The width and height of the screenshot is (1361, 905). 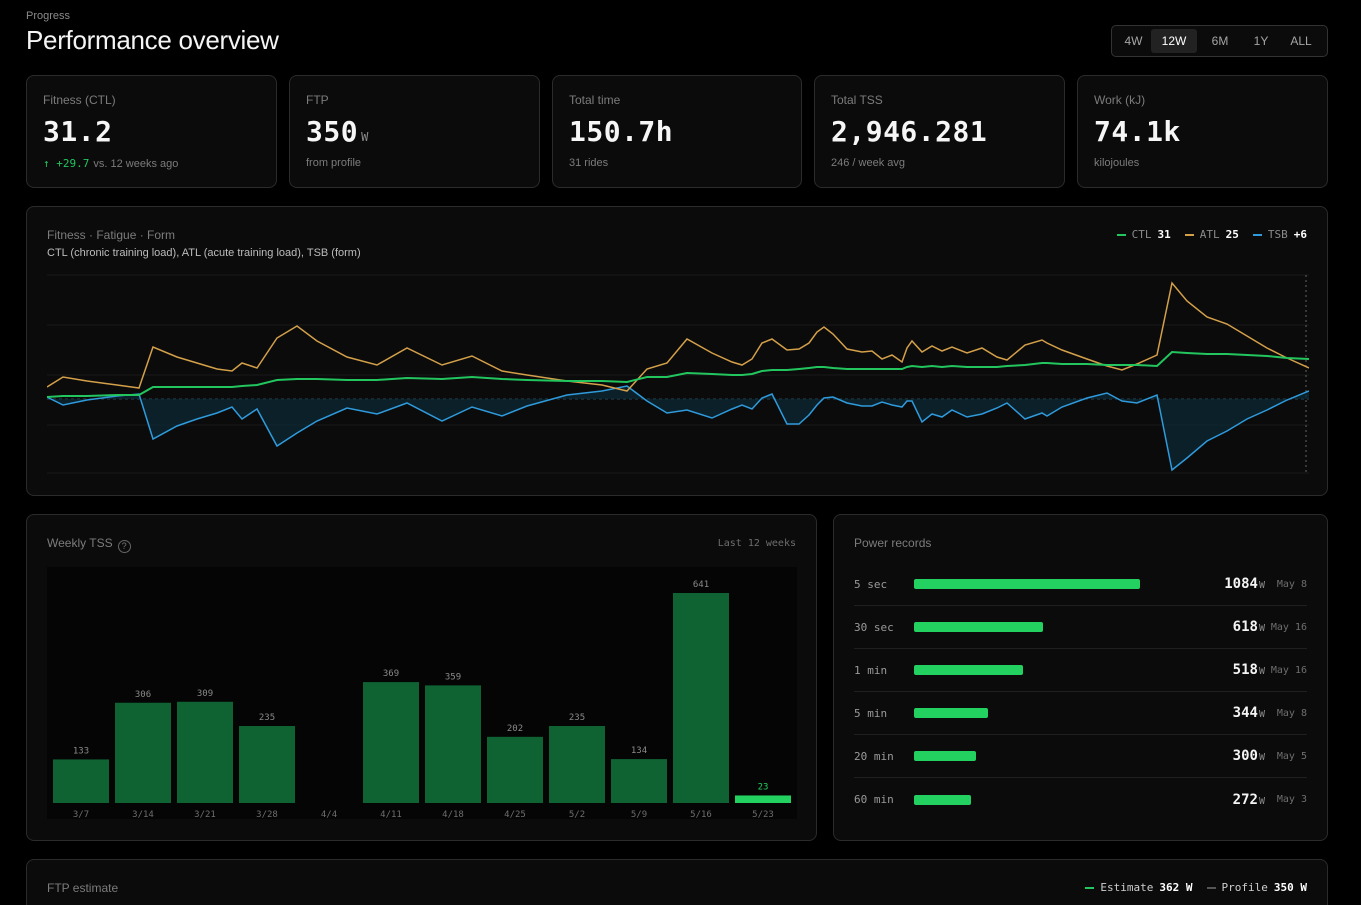 What do you see at coordinates (701, 815) in the screenshot?
I see `x-tick-label: 5/16` at bounding box center [701, 815].